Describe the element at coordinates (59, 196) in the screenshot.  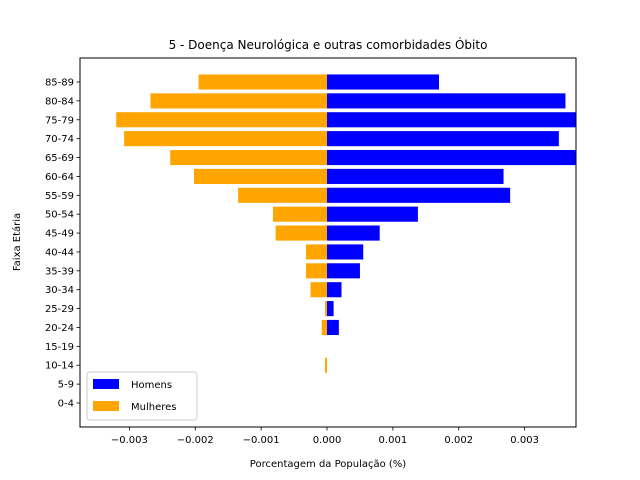
I see `y-tick-label-55-59: 55-59` at that location.